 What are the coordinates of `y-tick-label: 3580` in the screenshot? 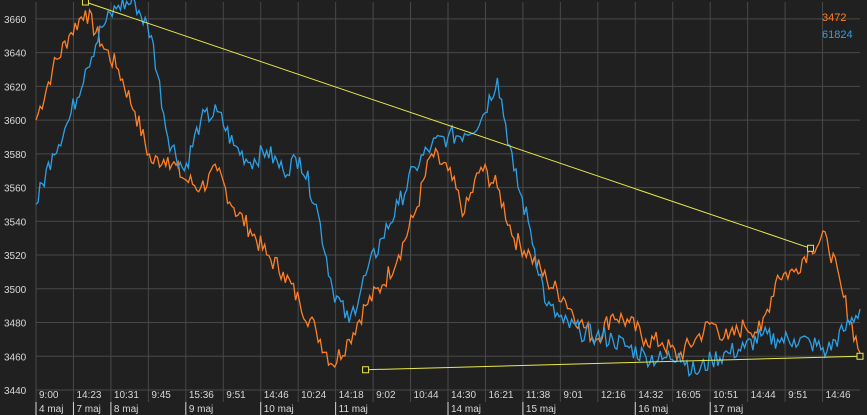 It's located at (15, 155).